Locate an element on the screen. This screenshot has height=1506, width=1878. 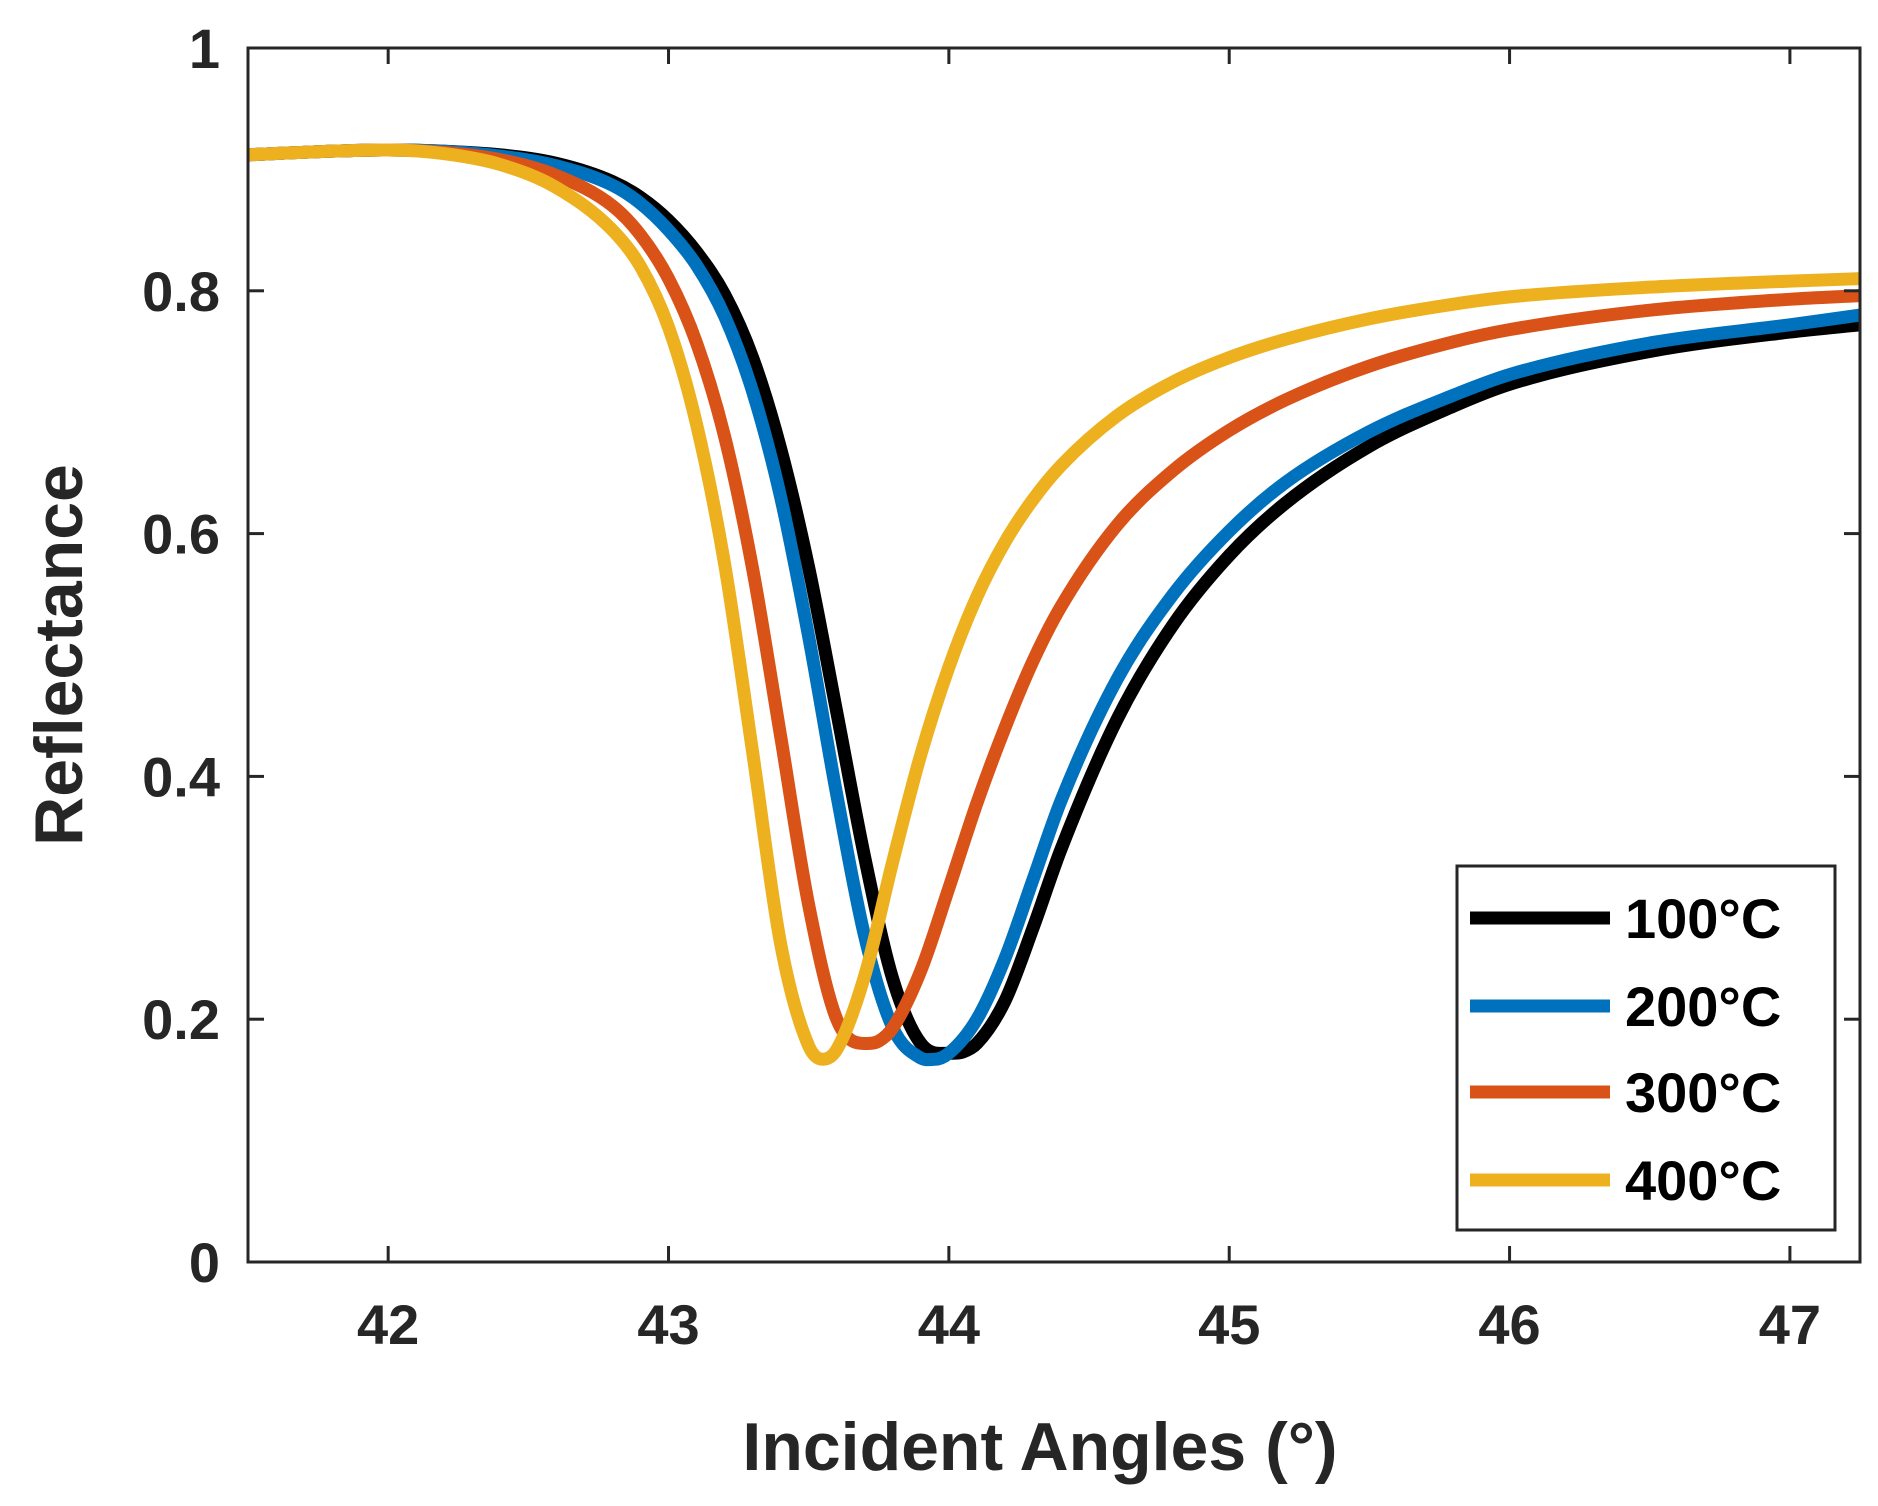
y-tick-label: 0.6 is located at coordinates (181, 534).